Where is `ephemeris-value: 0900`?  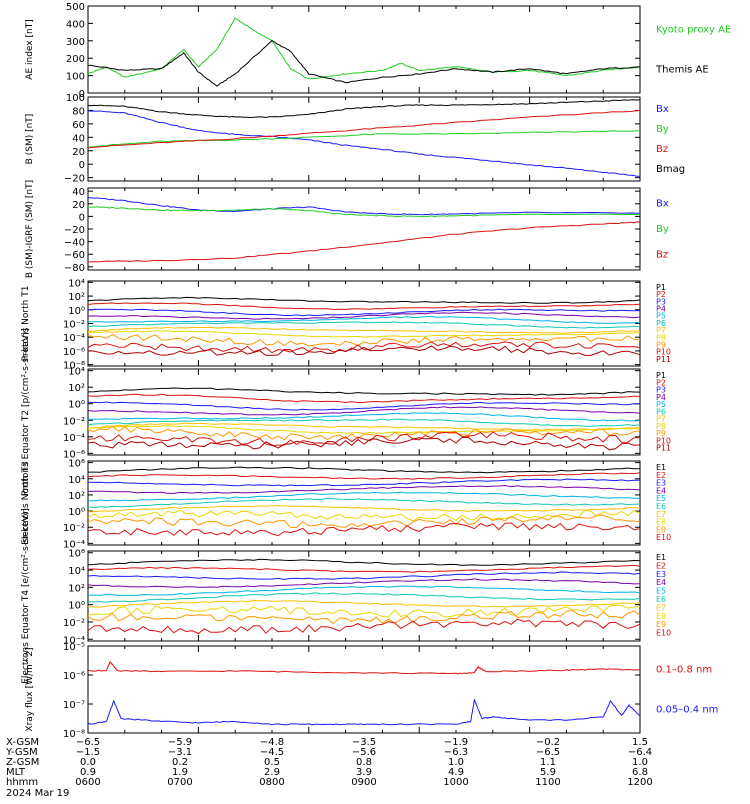
ephemeris-value: 0900 is located at coordinates (363, 782).